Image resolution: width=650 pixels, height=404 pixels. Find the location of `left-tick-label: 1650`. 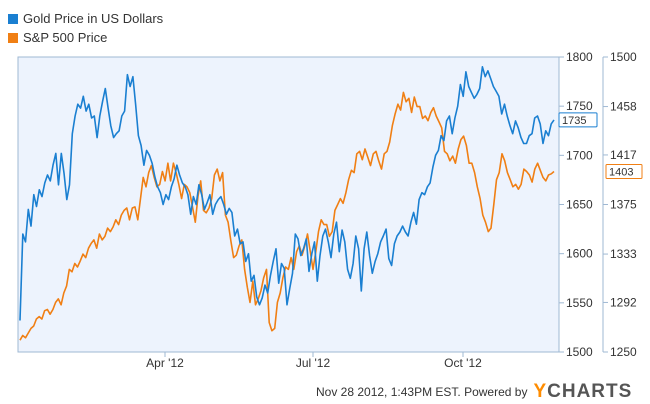

left-tick-label: 1650 is located at coordinates (579, 205).